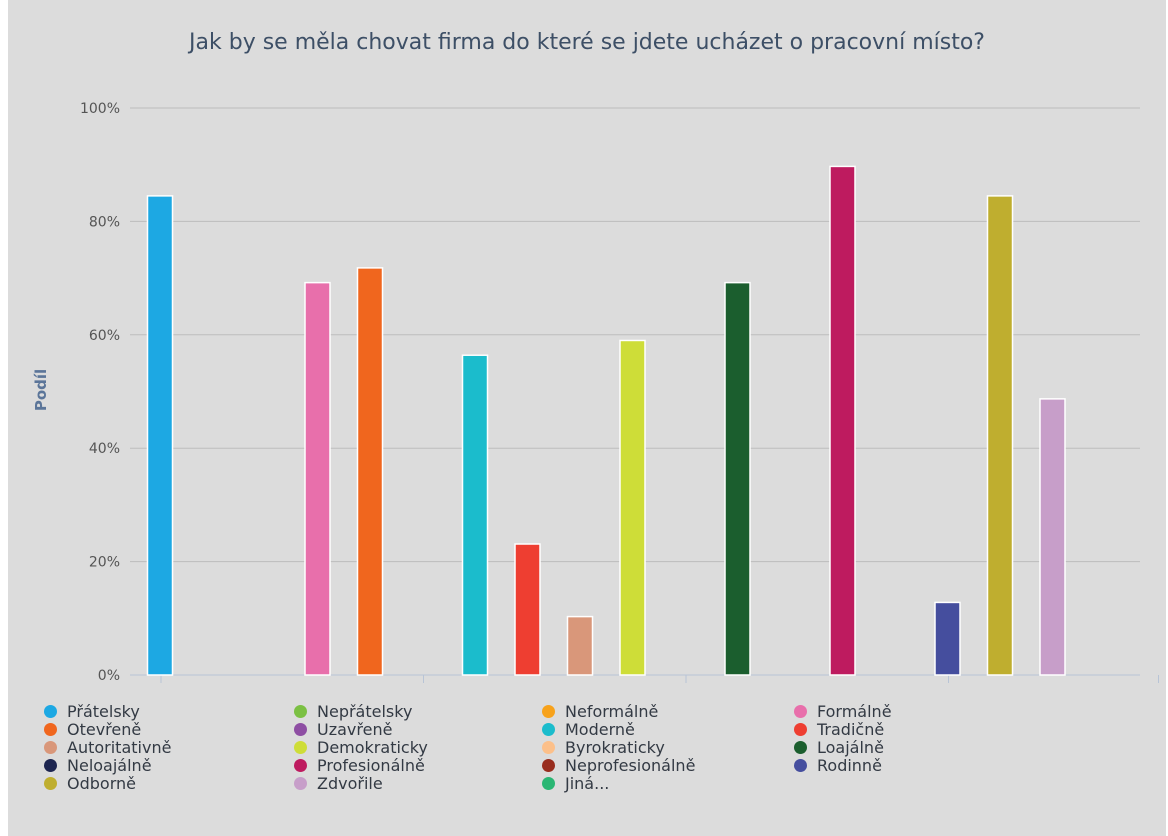  Describe the element at coordinates (600, 729) in the screenshot. I see `legend-label: Moderně` at that location.